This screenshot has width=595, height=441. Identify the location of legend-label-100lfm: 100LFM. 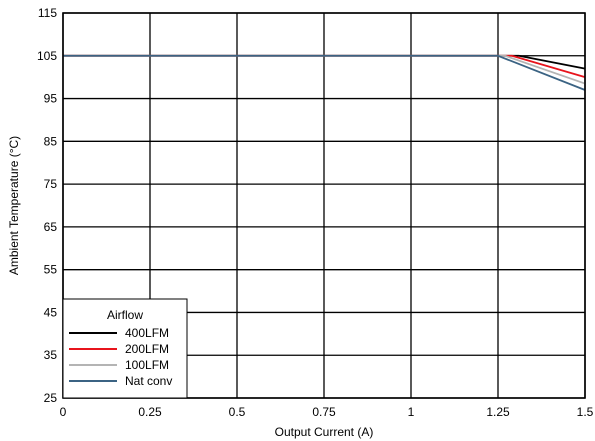
(147, 365).